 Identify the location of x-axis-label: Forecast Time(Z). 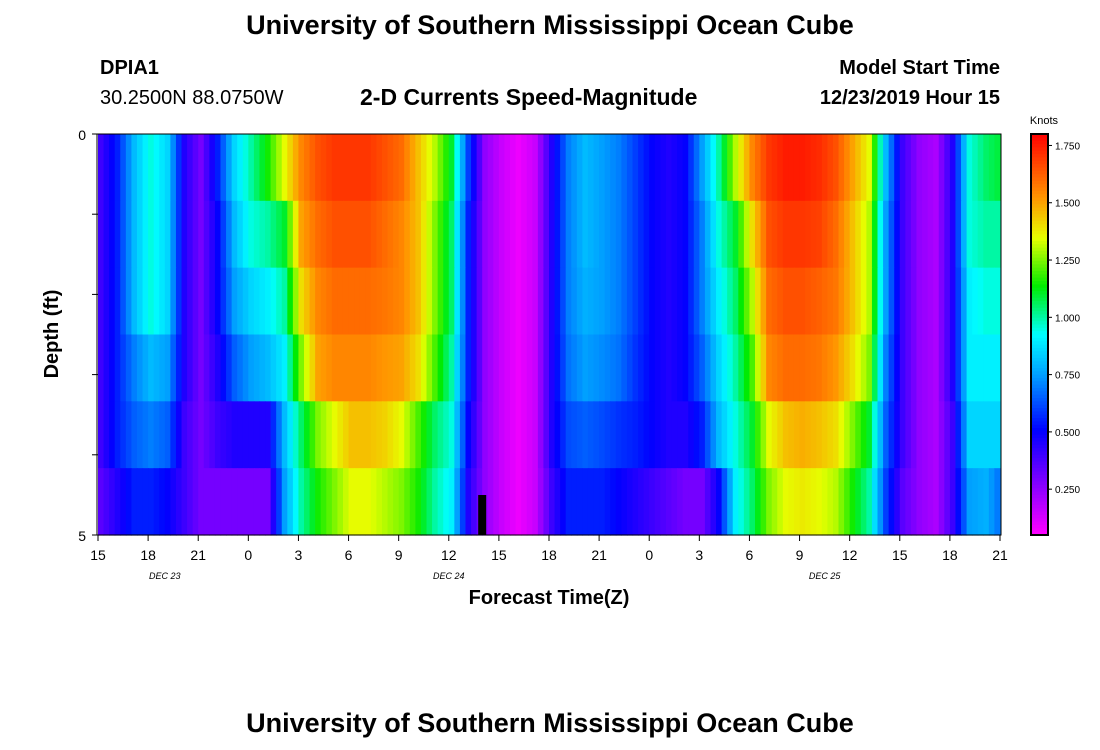
(549, 598).